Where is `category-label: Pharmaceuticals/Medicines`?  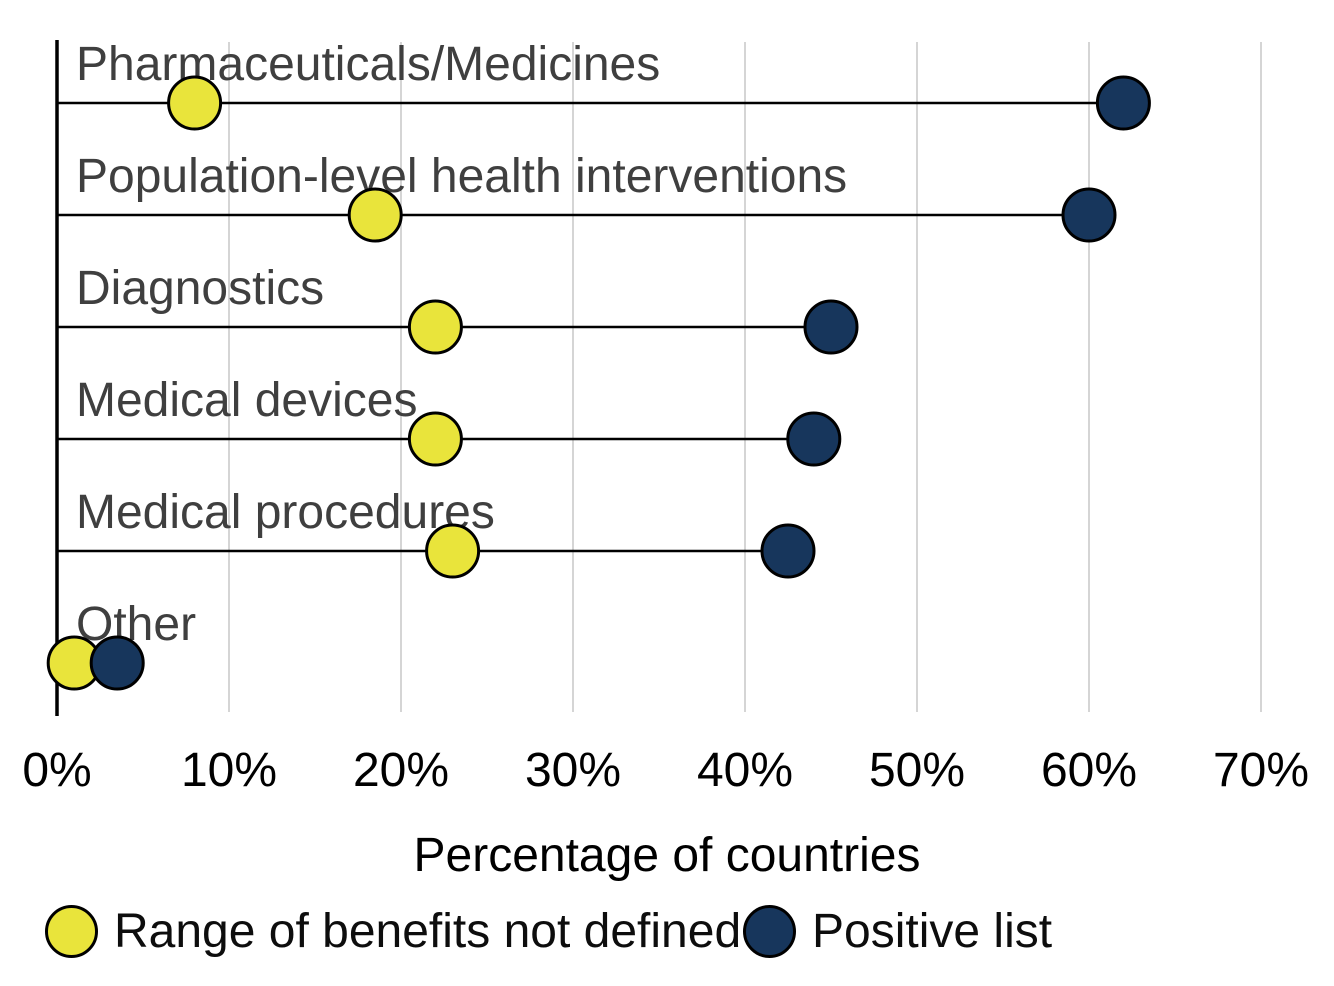 category-label: Pharmaceuticals/Medicines is located at coordinates (368, 64).